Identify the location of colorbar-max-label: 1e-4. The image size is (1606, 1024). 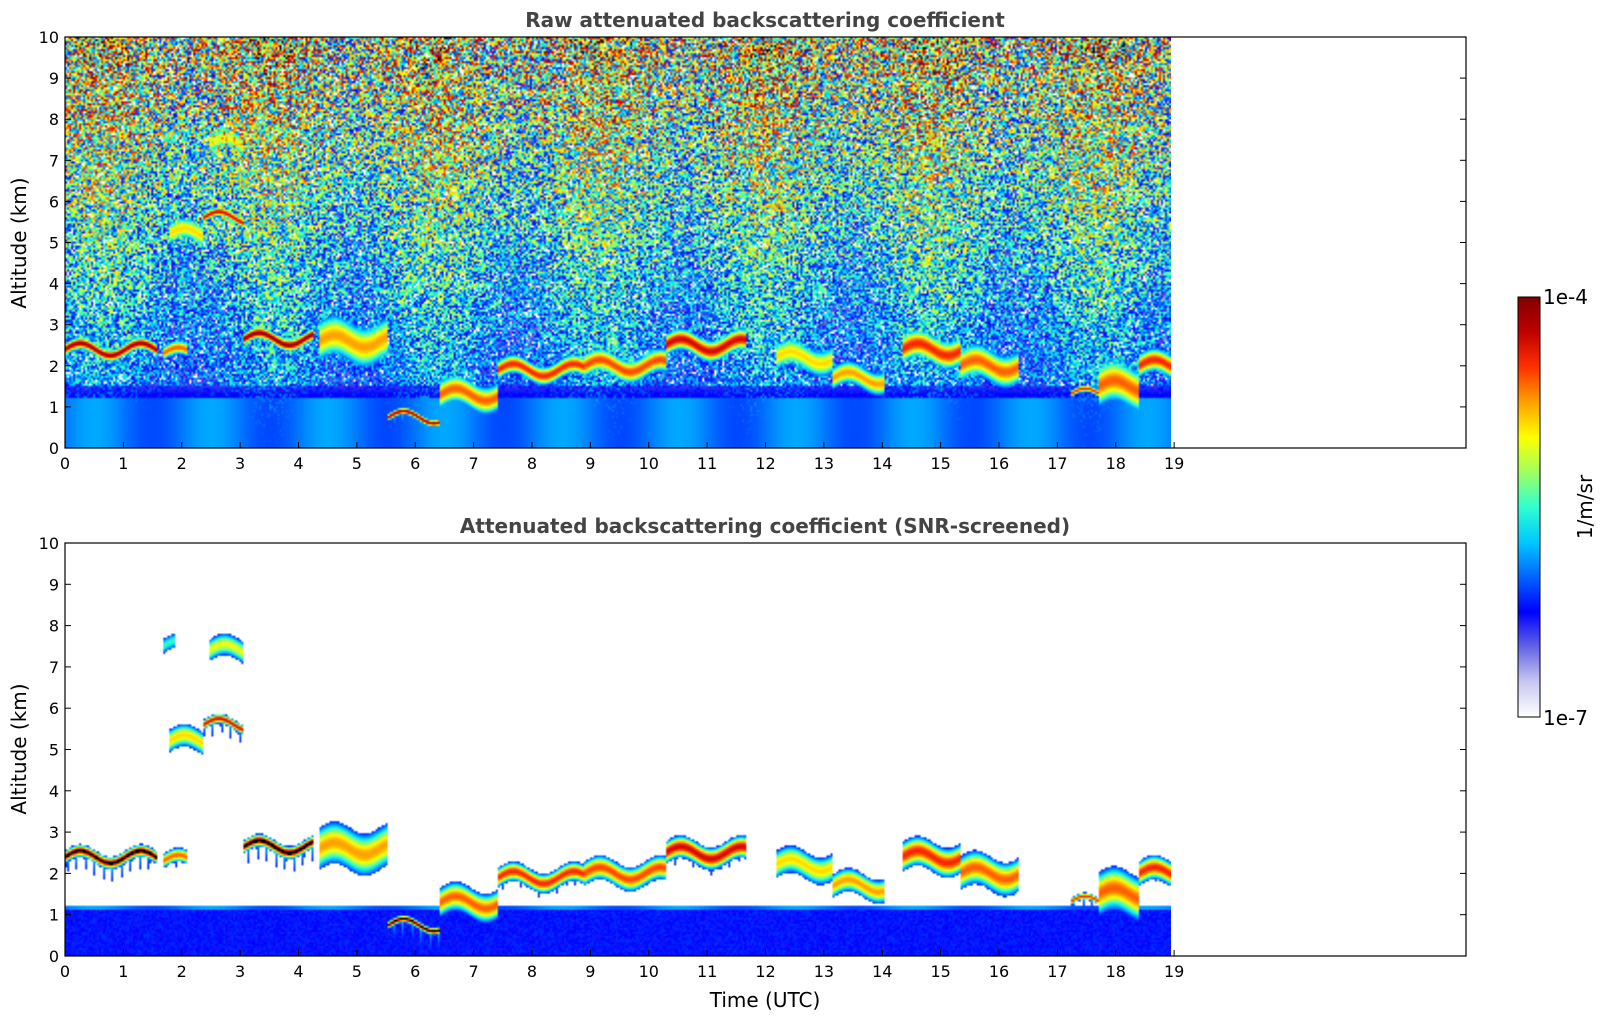
(1565, 297).